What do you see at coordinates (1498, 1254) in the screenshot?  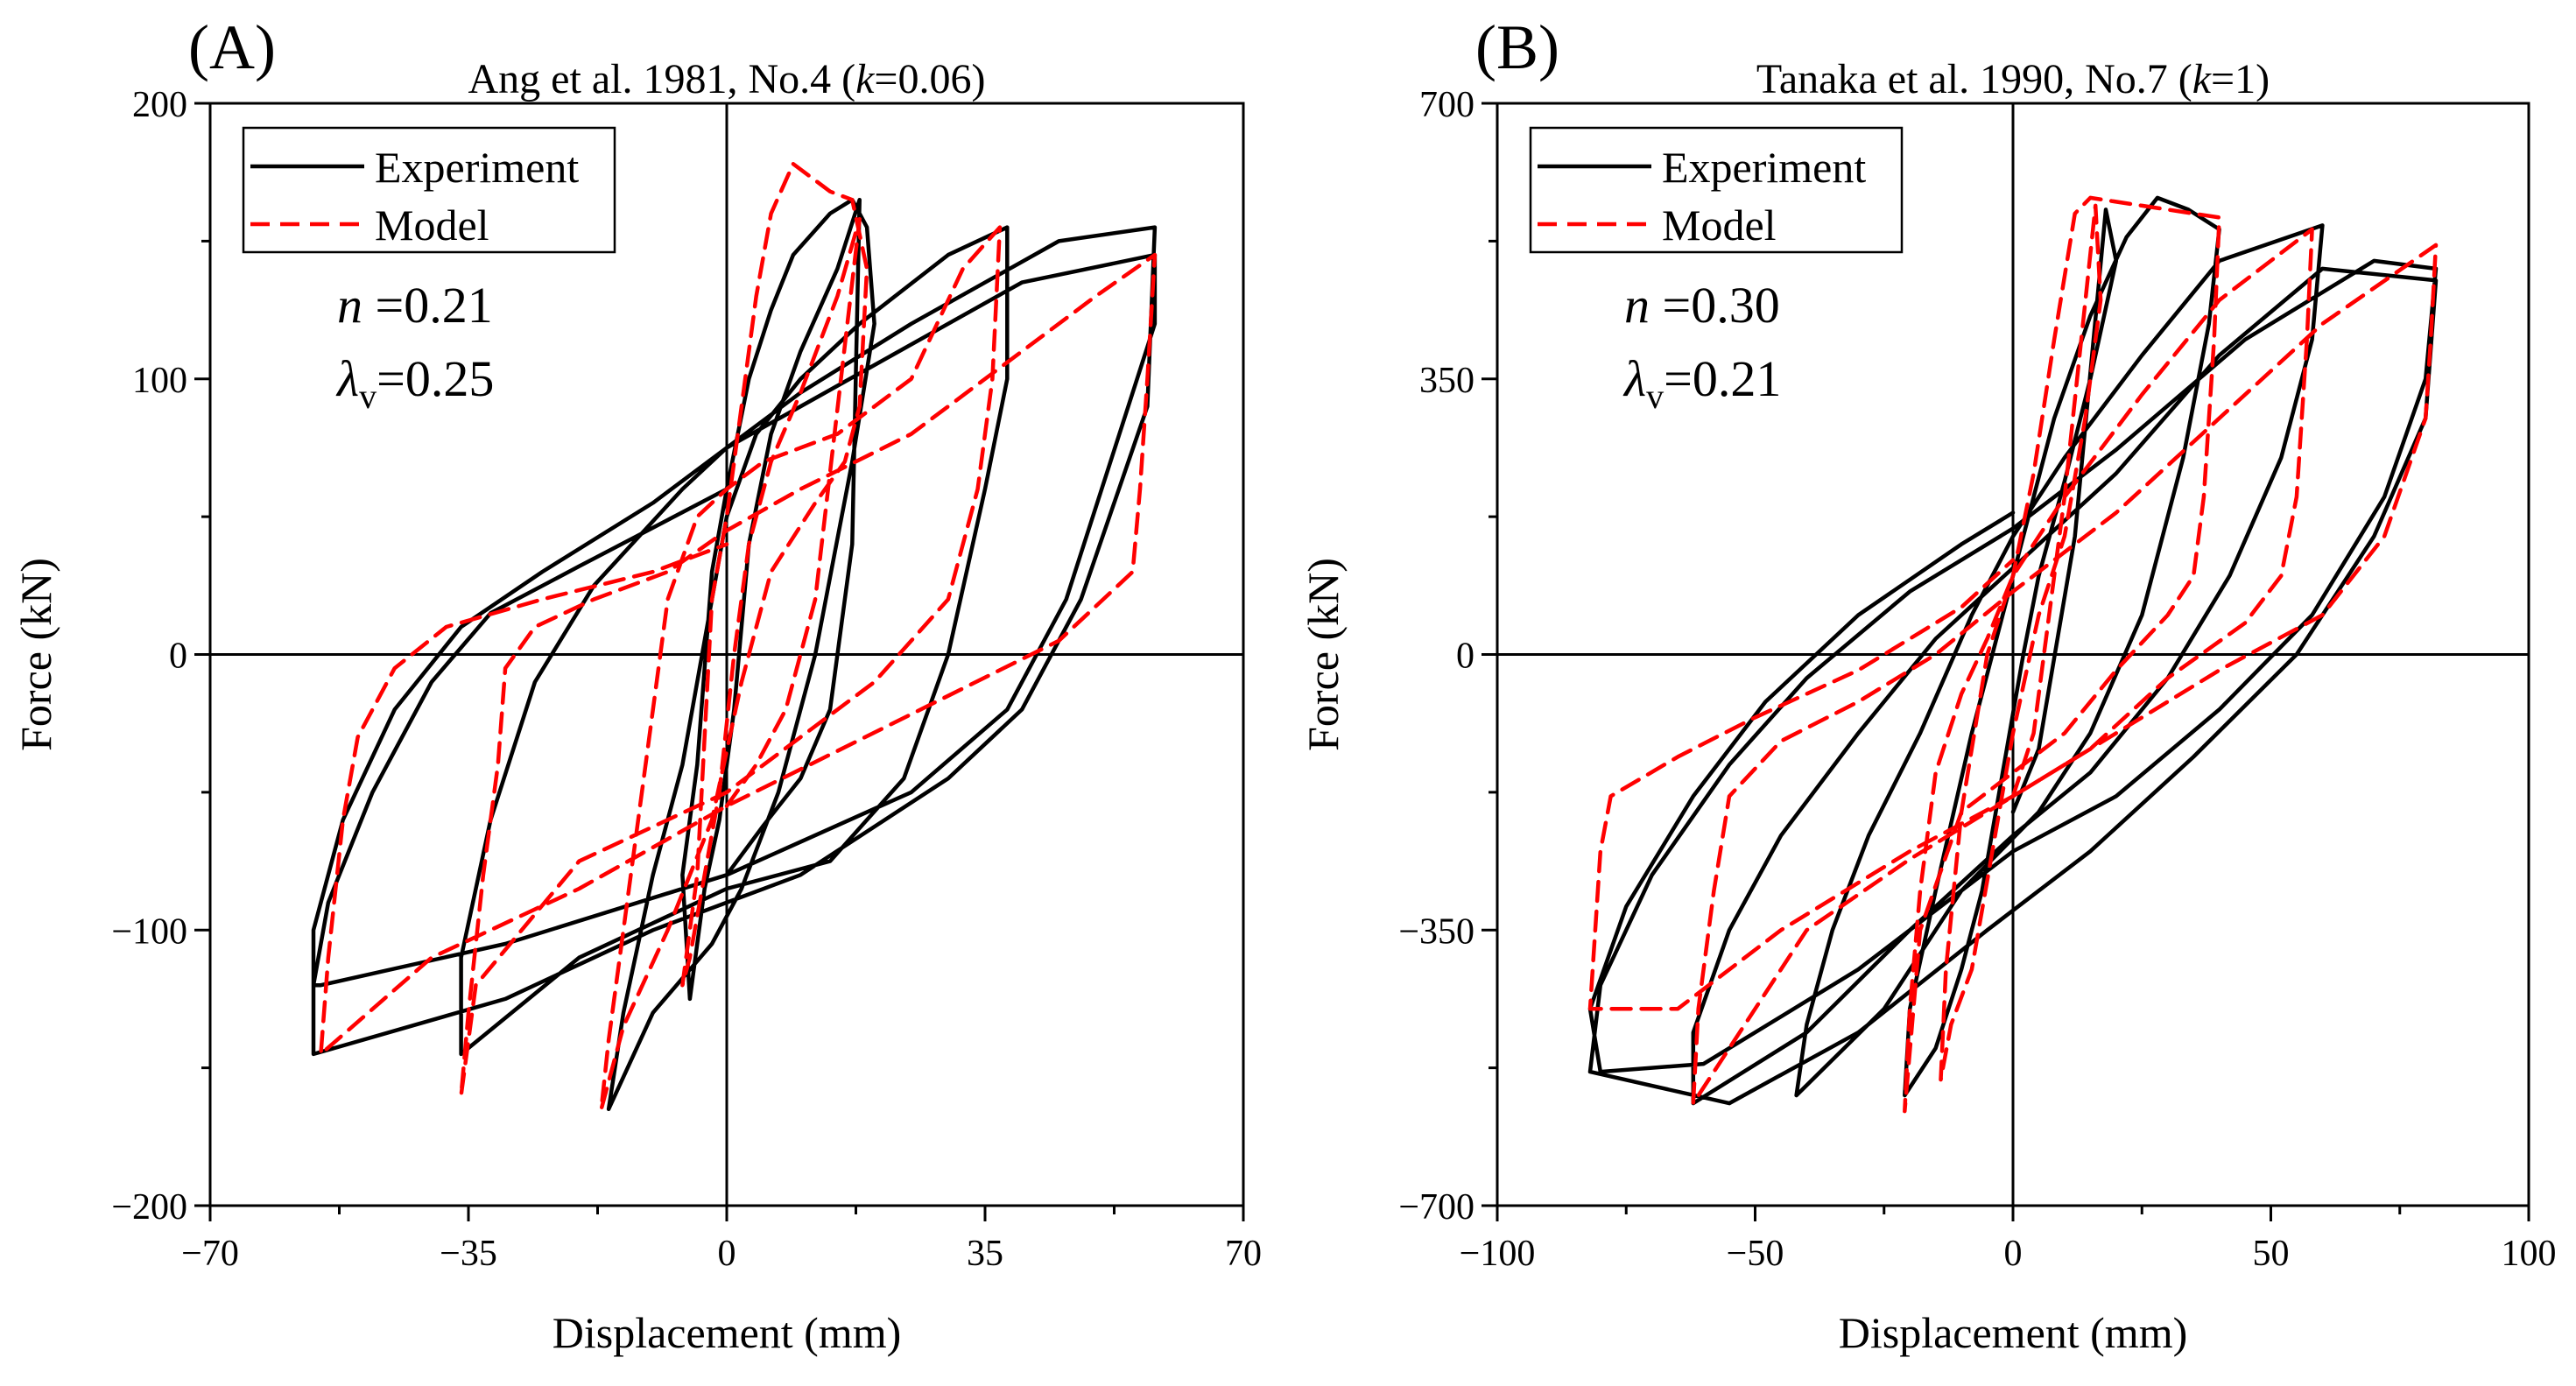 I see `x-tick-label: −100` at bounding box center [1498, 1254].